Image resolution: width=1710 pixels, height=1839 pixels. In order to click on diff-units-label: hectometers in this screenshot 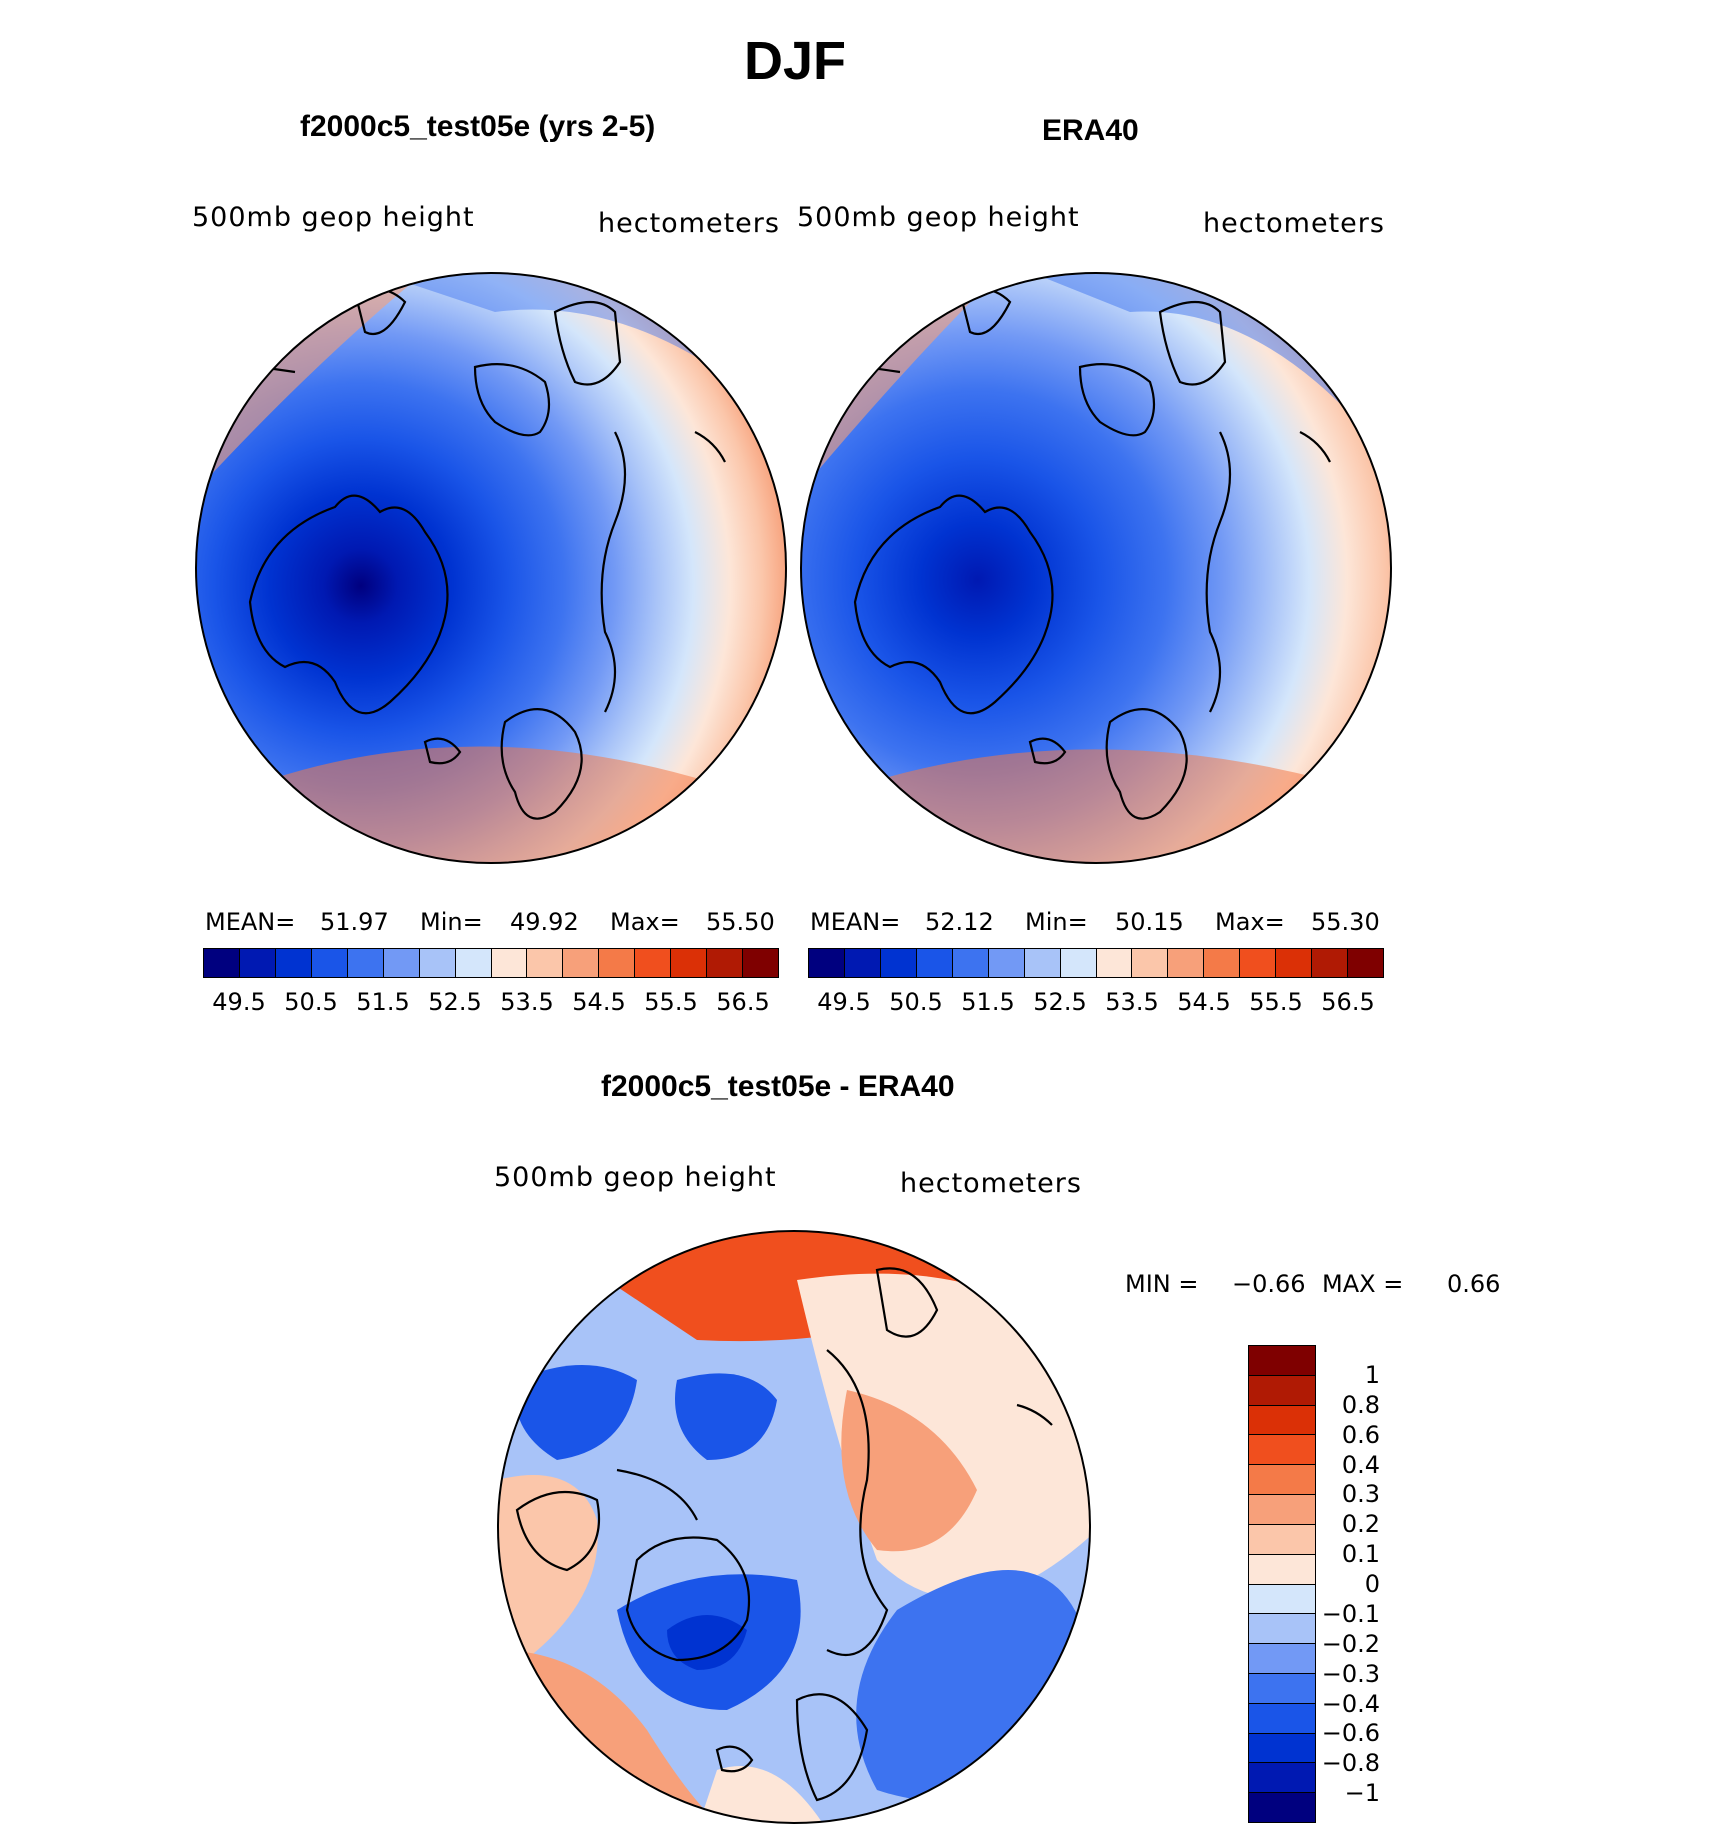, I will do `click(991, 1183)`.